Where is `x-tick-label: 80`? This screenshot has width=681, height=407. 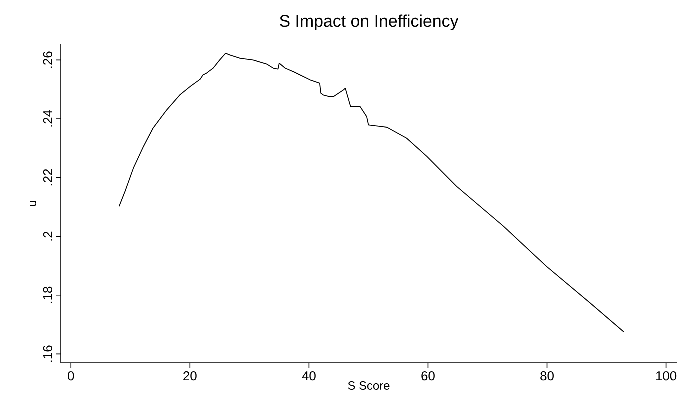 x-tick-label: 80 is located at coordinates (547, 376).